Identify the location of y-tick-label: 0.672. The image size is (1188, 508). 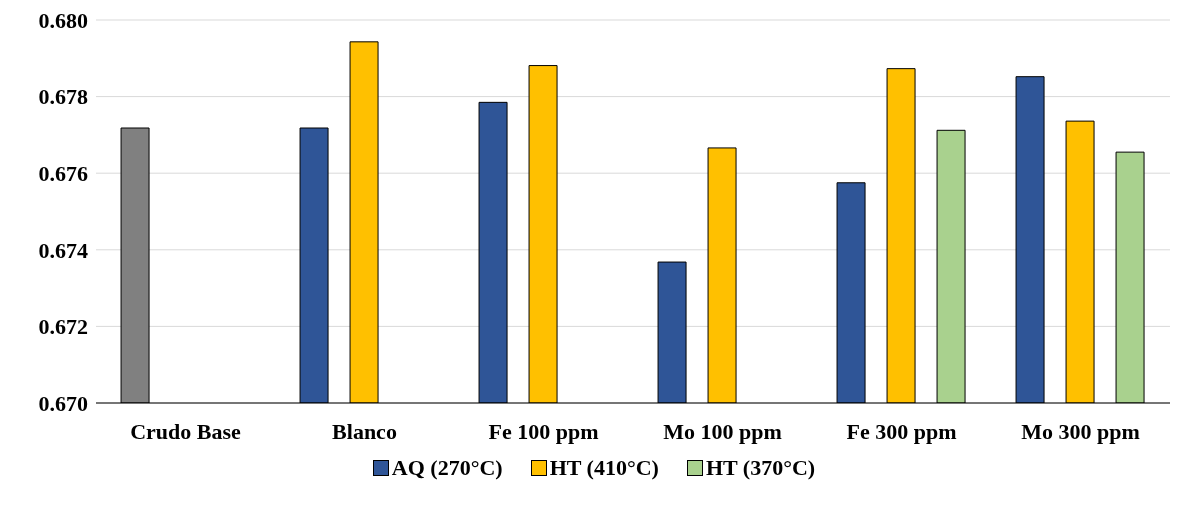
(63, 327).